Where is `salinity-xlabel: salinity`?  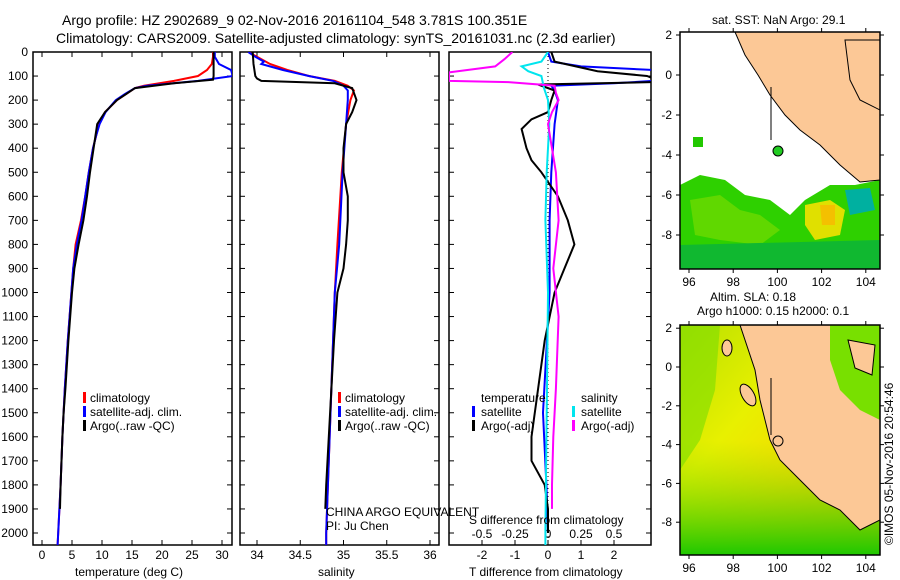 salinity-xlabel: salinity is located at coordinates (336, 572).